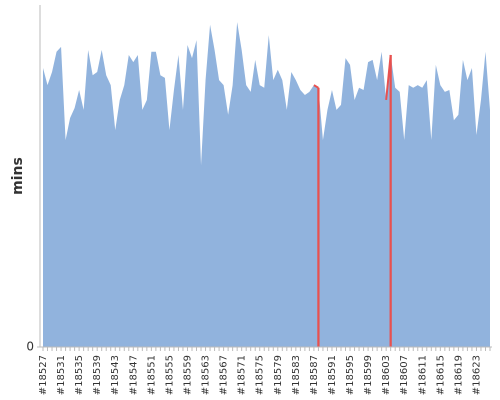 This screenshot has height=400, width=500. I want to click on x-tick-label: #18547, so click(133, 375).